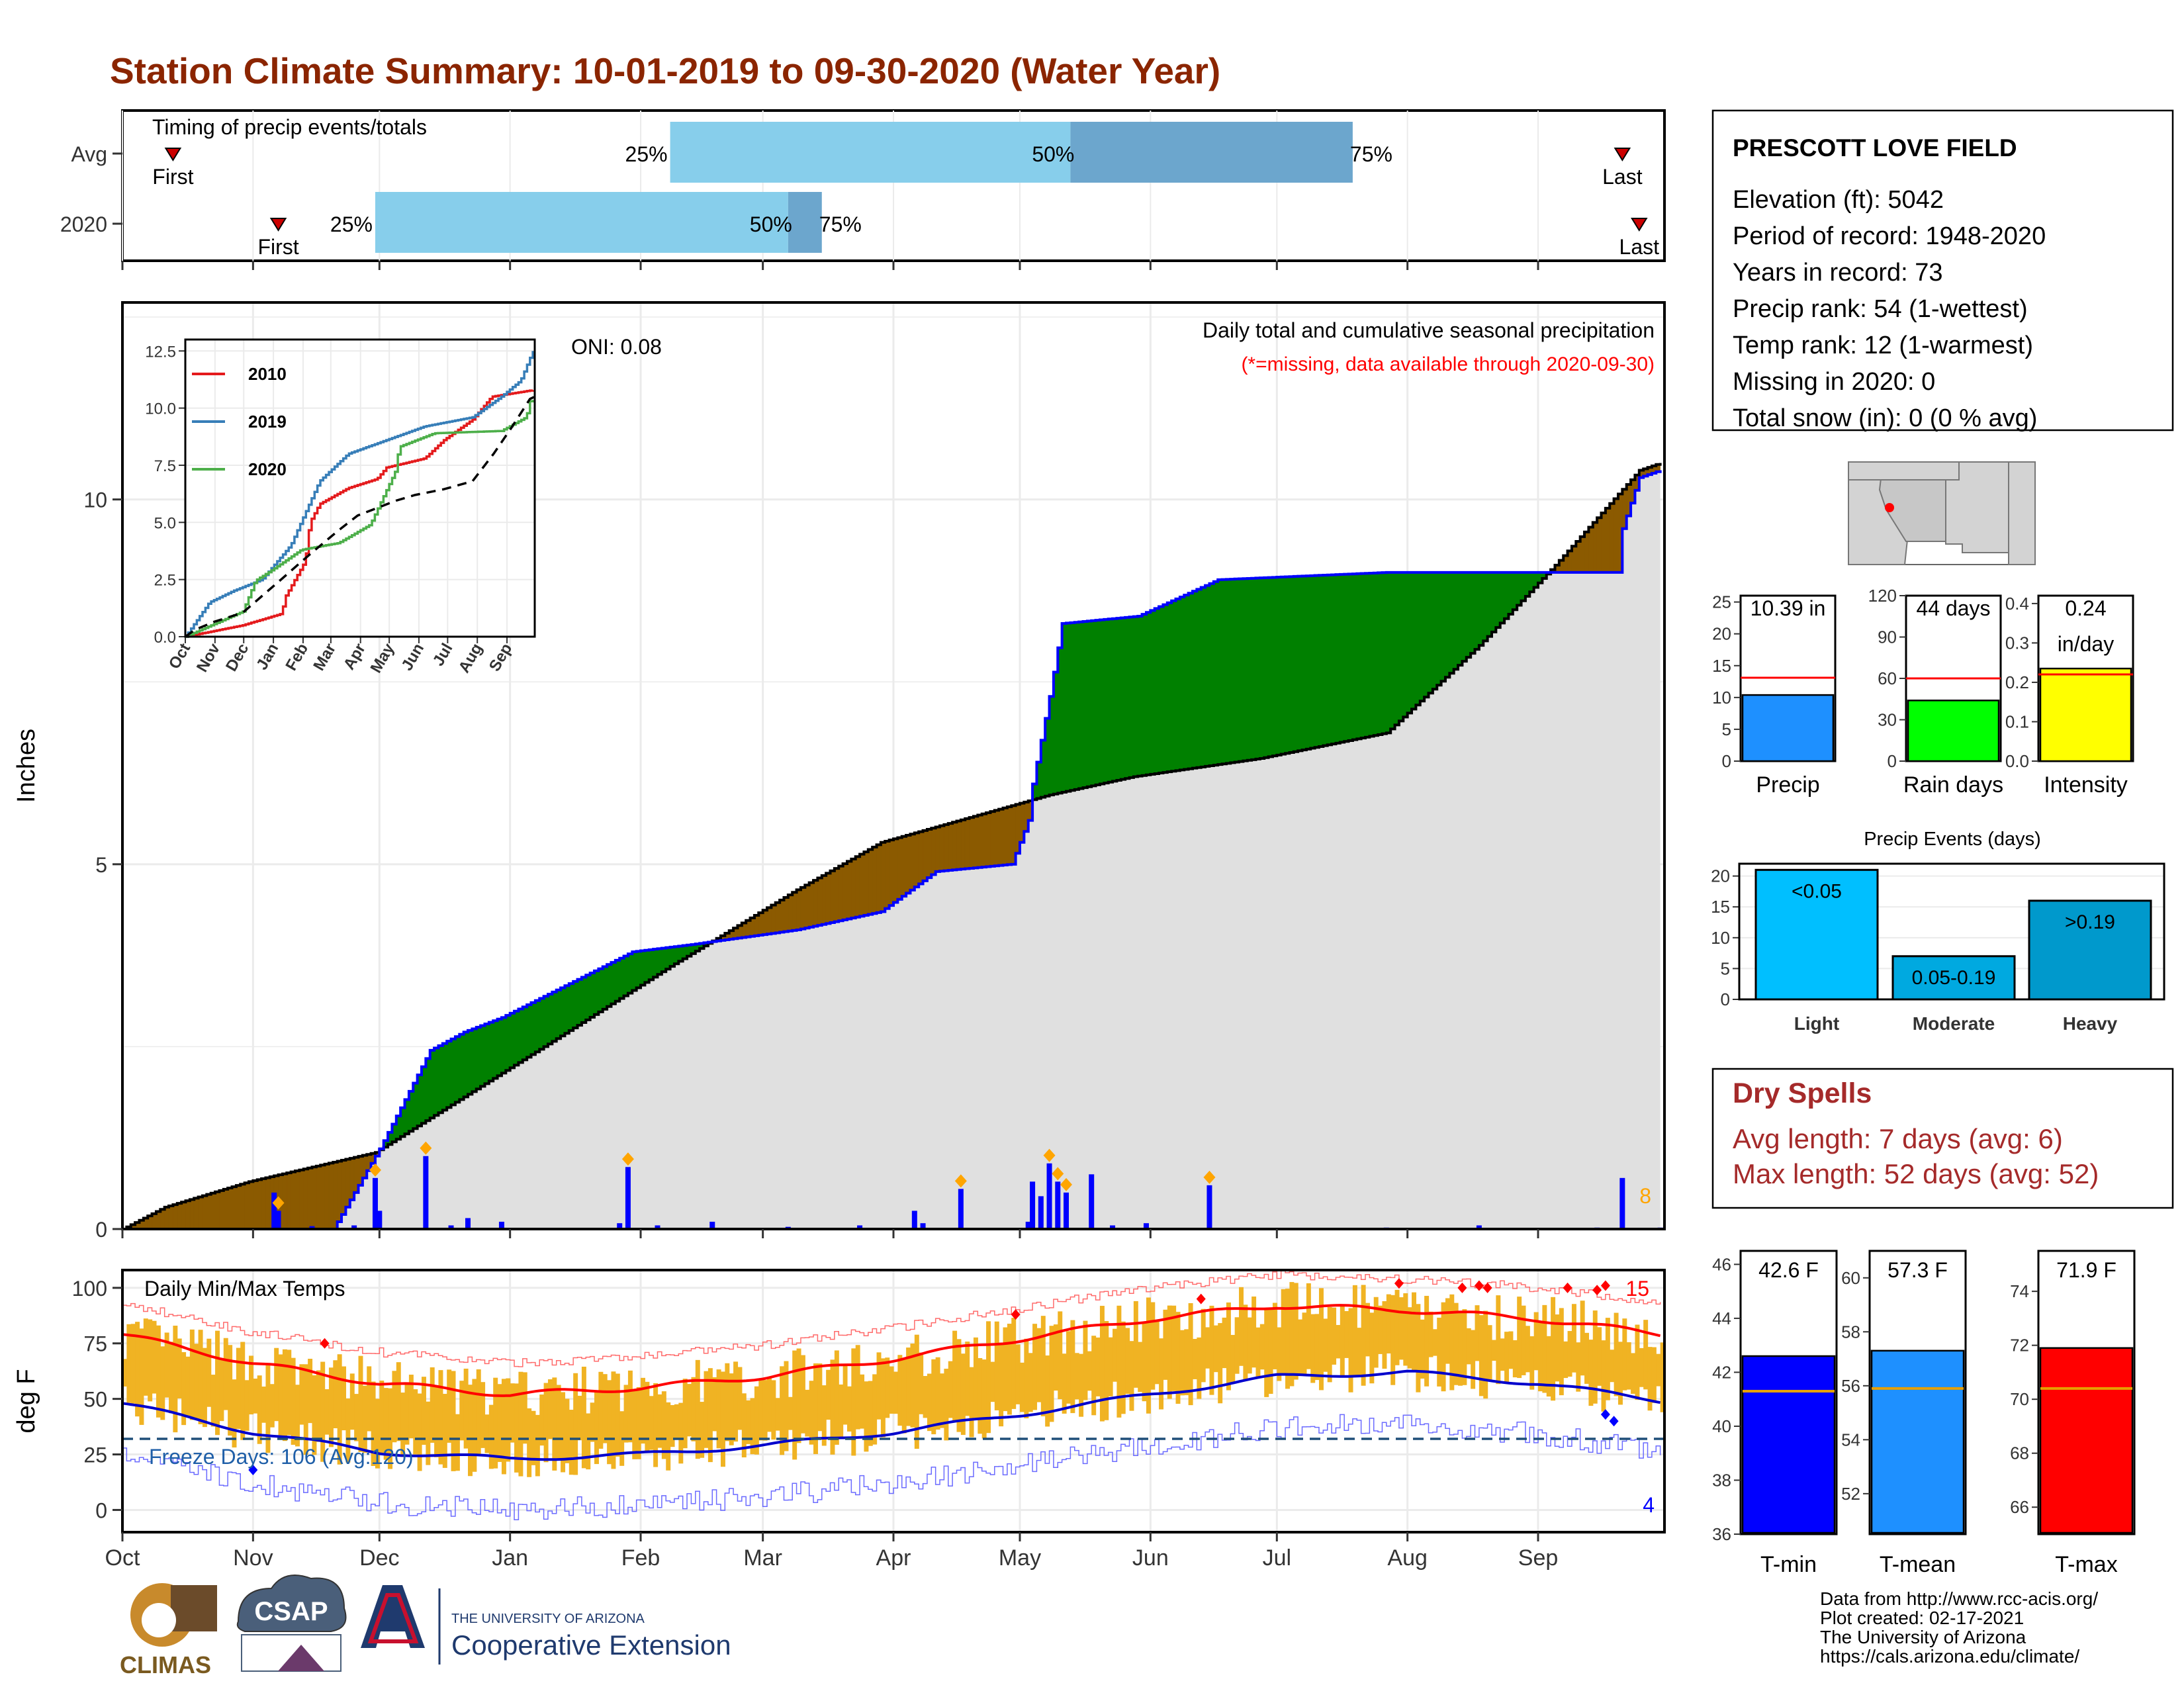 The height and width of the screenshot is (1691, 2184). What do you see at coordinates (646, 154) in the screenshot?
I see `timing-p25-label: 25%` at bounding box center [646, 154].